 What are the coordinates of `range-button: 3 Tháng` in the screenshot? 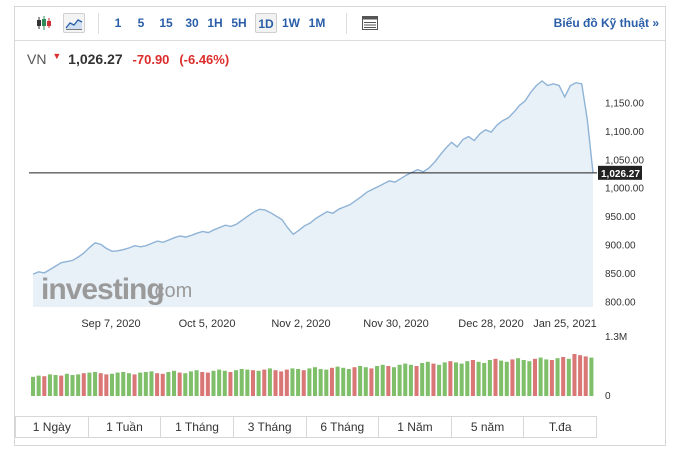 It's located at (270, 427).